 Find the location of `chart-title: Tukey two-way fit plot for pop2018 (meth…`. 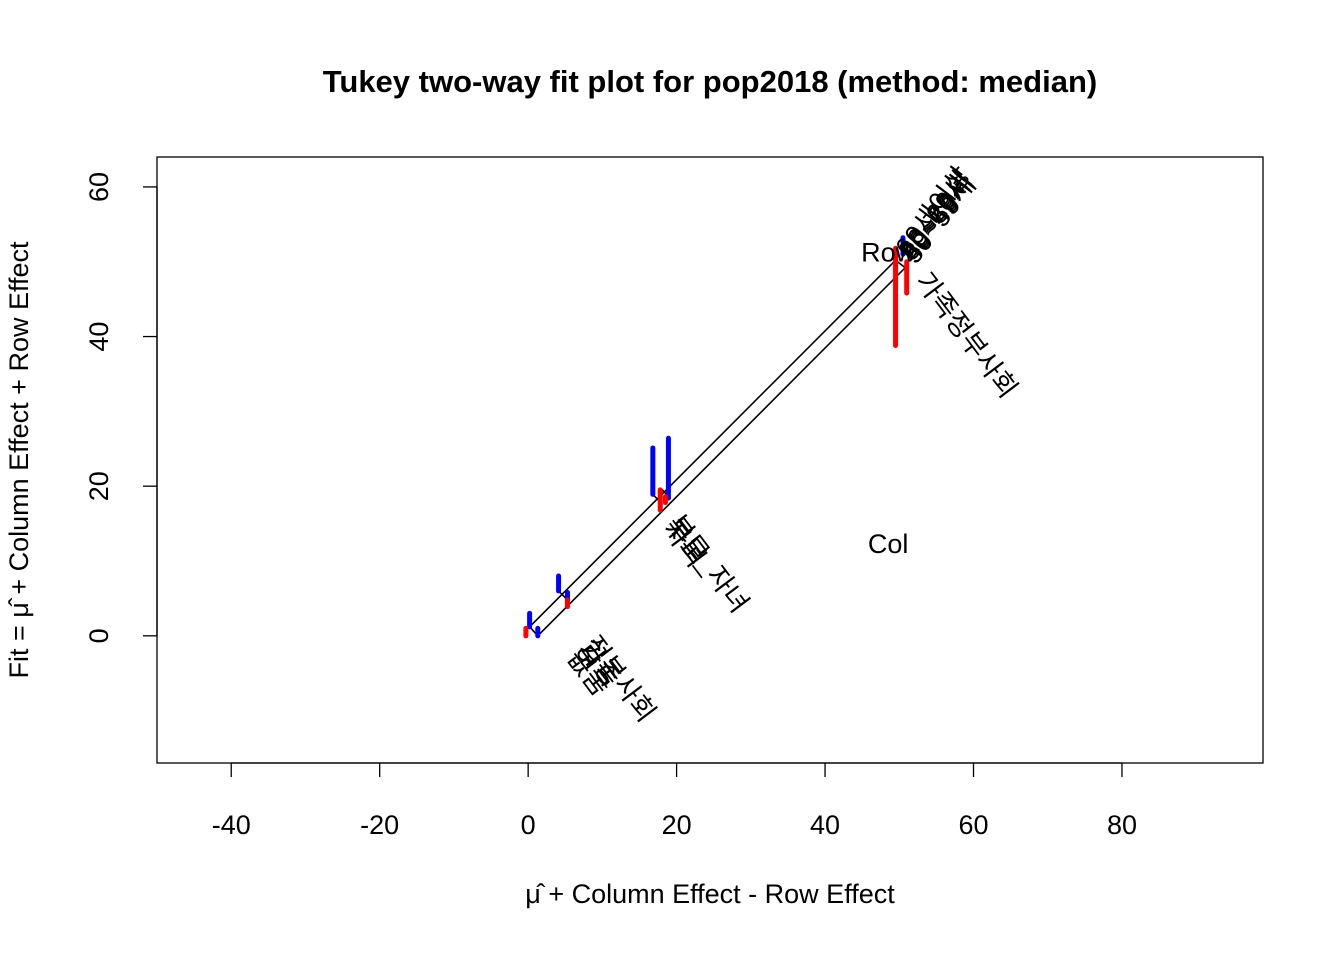

chart-title: Tukey two-way fit plot for pop2018 (meth… is located at coordinates (710, 81).